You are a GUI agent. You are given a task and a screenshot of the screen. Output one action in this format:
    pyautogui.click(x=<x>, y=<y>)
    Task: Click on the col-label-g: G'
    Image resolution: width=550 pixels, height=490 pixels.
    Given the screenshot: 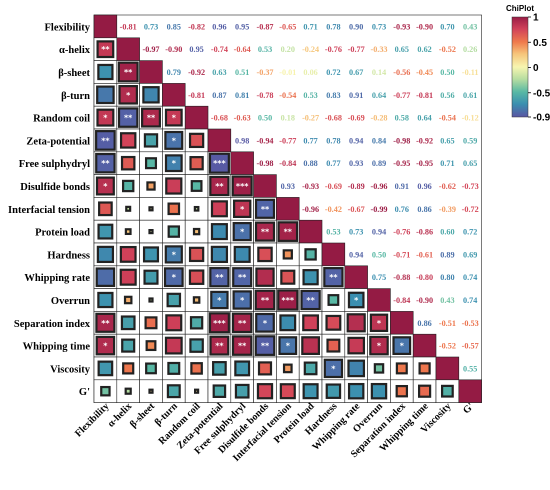 What is the action you would take?
    pyautogui.click(x=468, y=408)
    